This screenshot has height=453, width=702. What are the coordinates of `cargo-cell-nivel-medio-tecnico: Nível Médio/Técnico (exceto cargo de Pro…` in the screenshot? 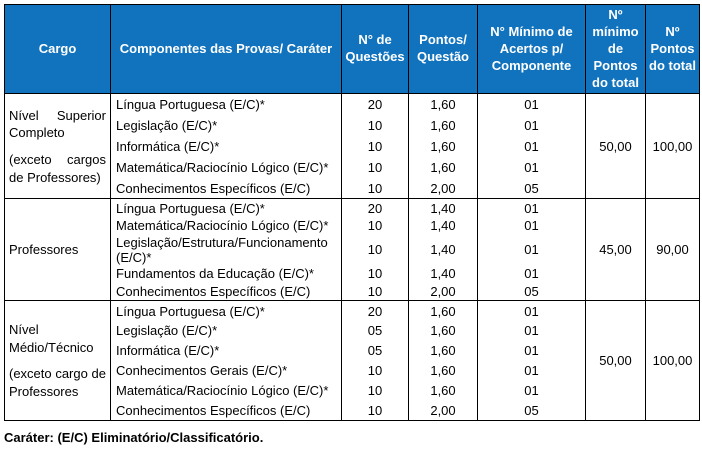 It's located at (57, 361).